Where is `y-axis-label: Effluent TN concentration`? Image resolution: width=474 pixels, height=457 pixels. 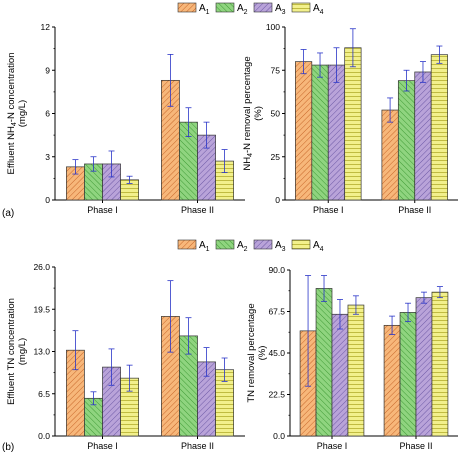 y-axis-label: Effluent TN concentration is located at coordinates (11, 351).